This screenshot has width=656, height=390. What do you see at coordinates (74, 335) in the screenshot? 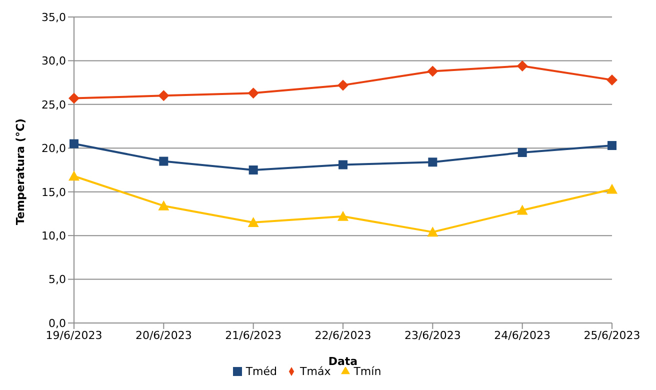
I see `x-tick-label: 19/6/2023` at bounding box center [74, 335].